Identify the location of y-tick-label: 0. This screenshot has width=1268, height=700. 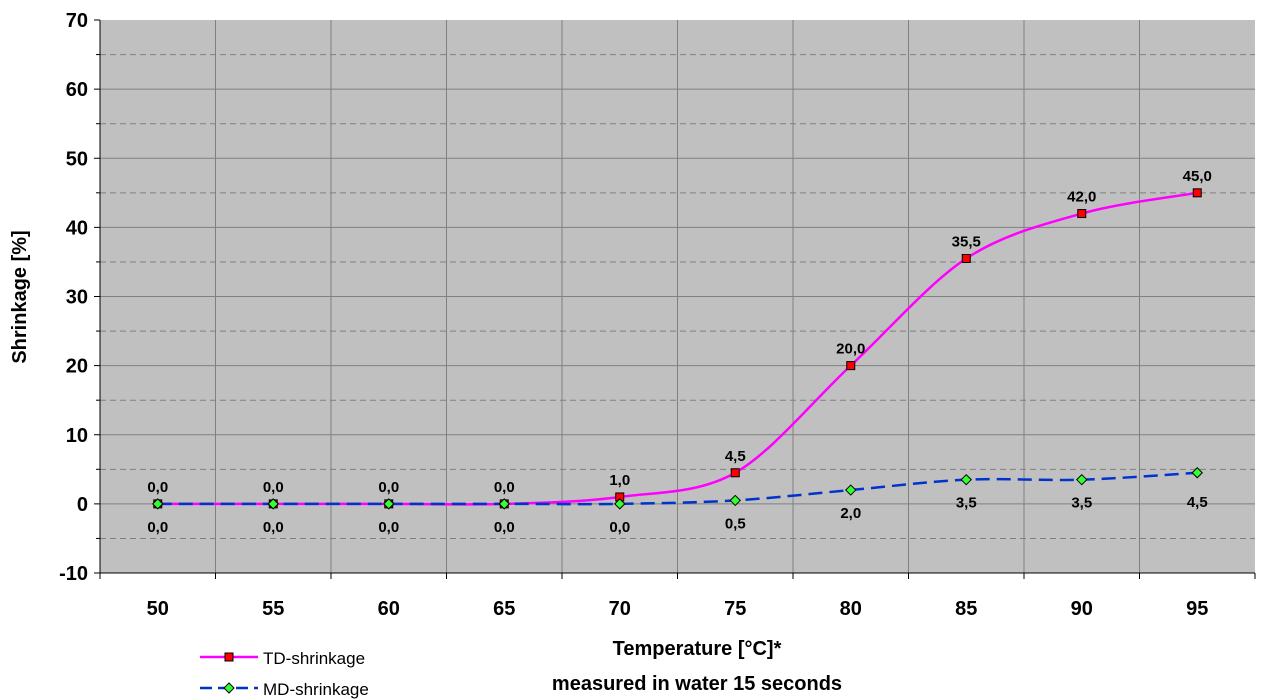
(82, 505).